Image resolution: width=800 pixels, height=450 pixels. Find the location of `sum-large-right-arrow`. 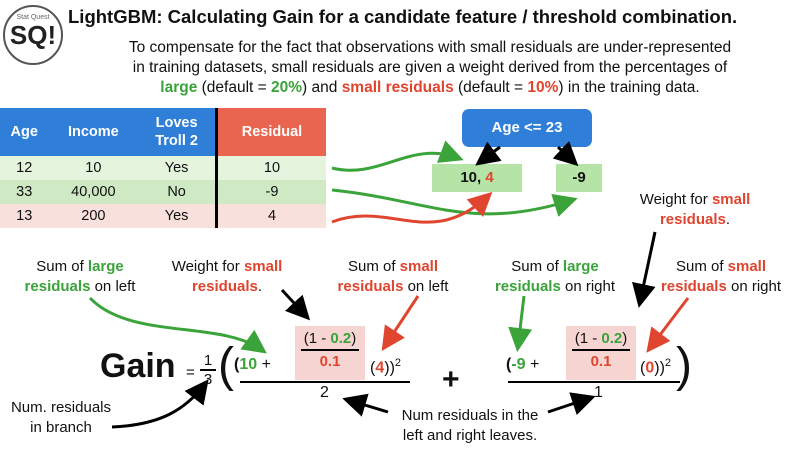

sum-large-right-arrow is located at coordinates (520, 323).